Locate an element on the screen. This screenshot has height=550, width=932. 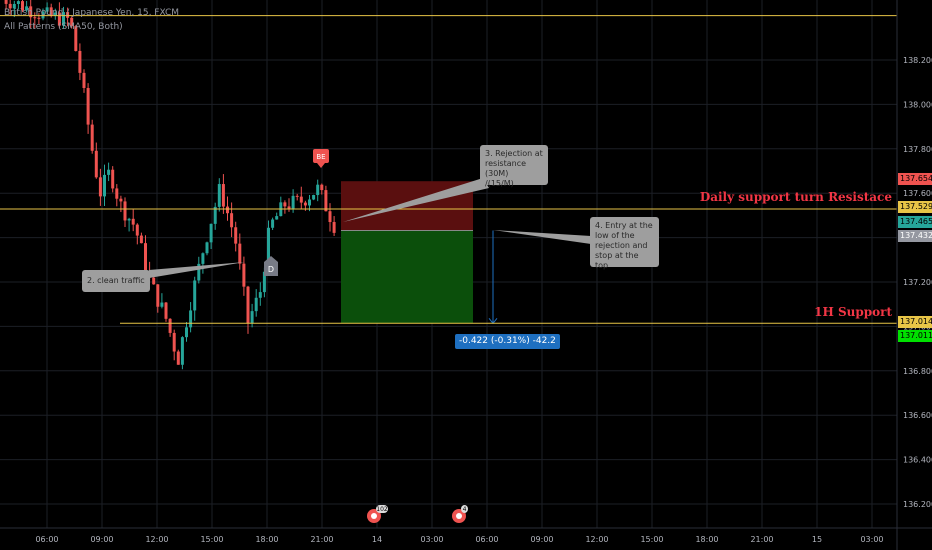
annotation-line: resistance (30M) is located at coordinates (506, 168).